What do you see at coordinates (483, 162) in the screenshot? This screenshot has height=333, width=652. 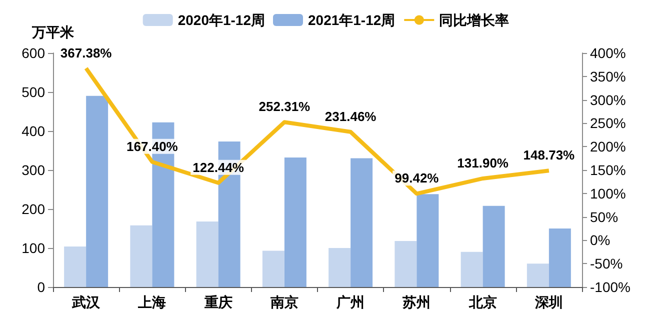 I see `data-label: 131.90%` at bounding box center [483, 162].